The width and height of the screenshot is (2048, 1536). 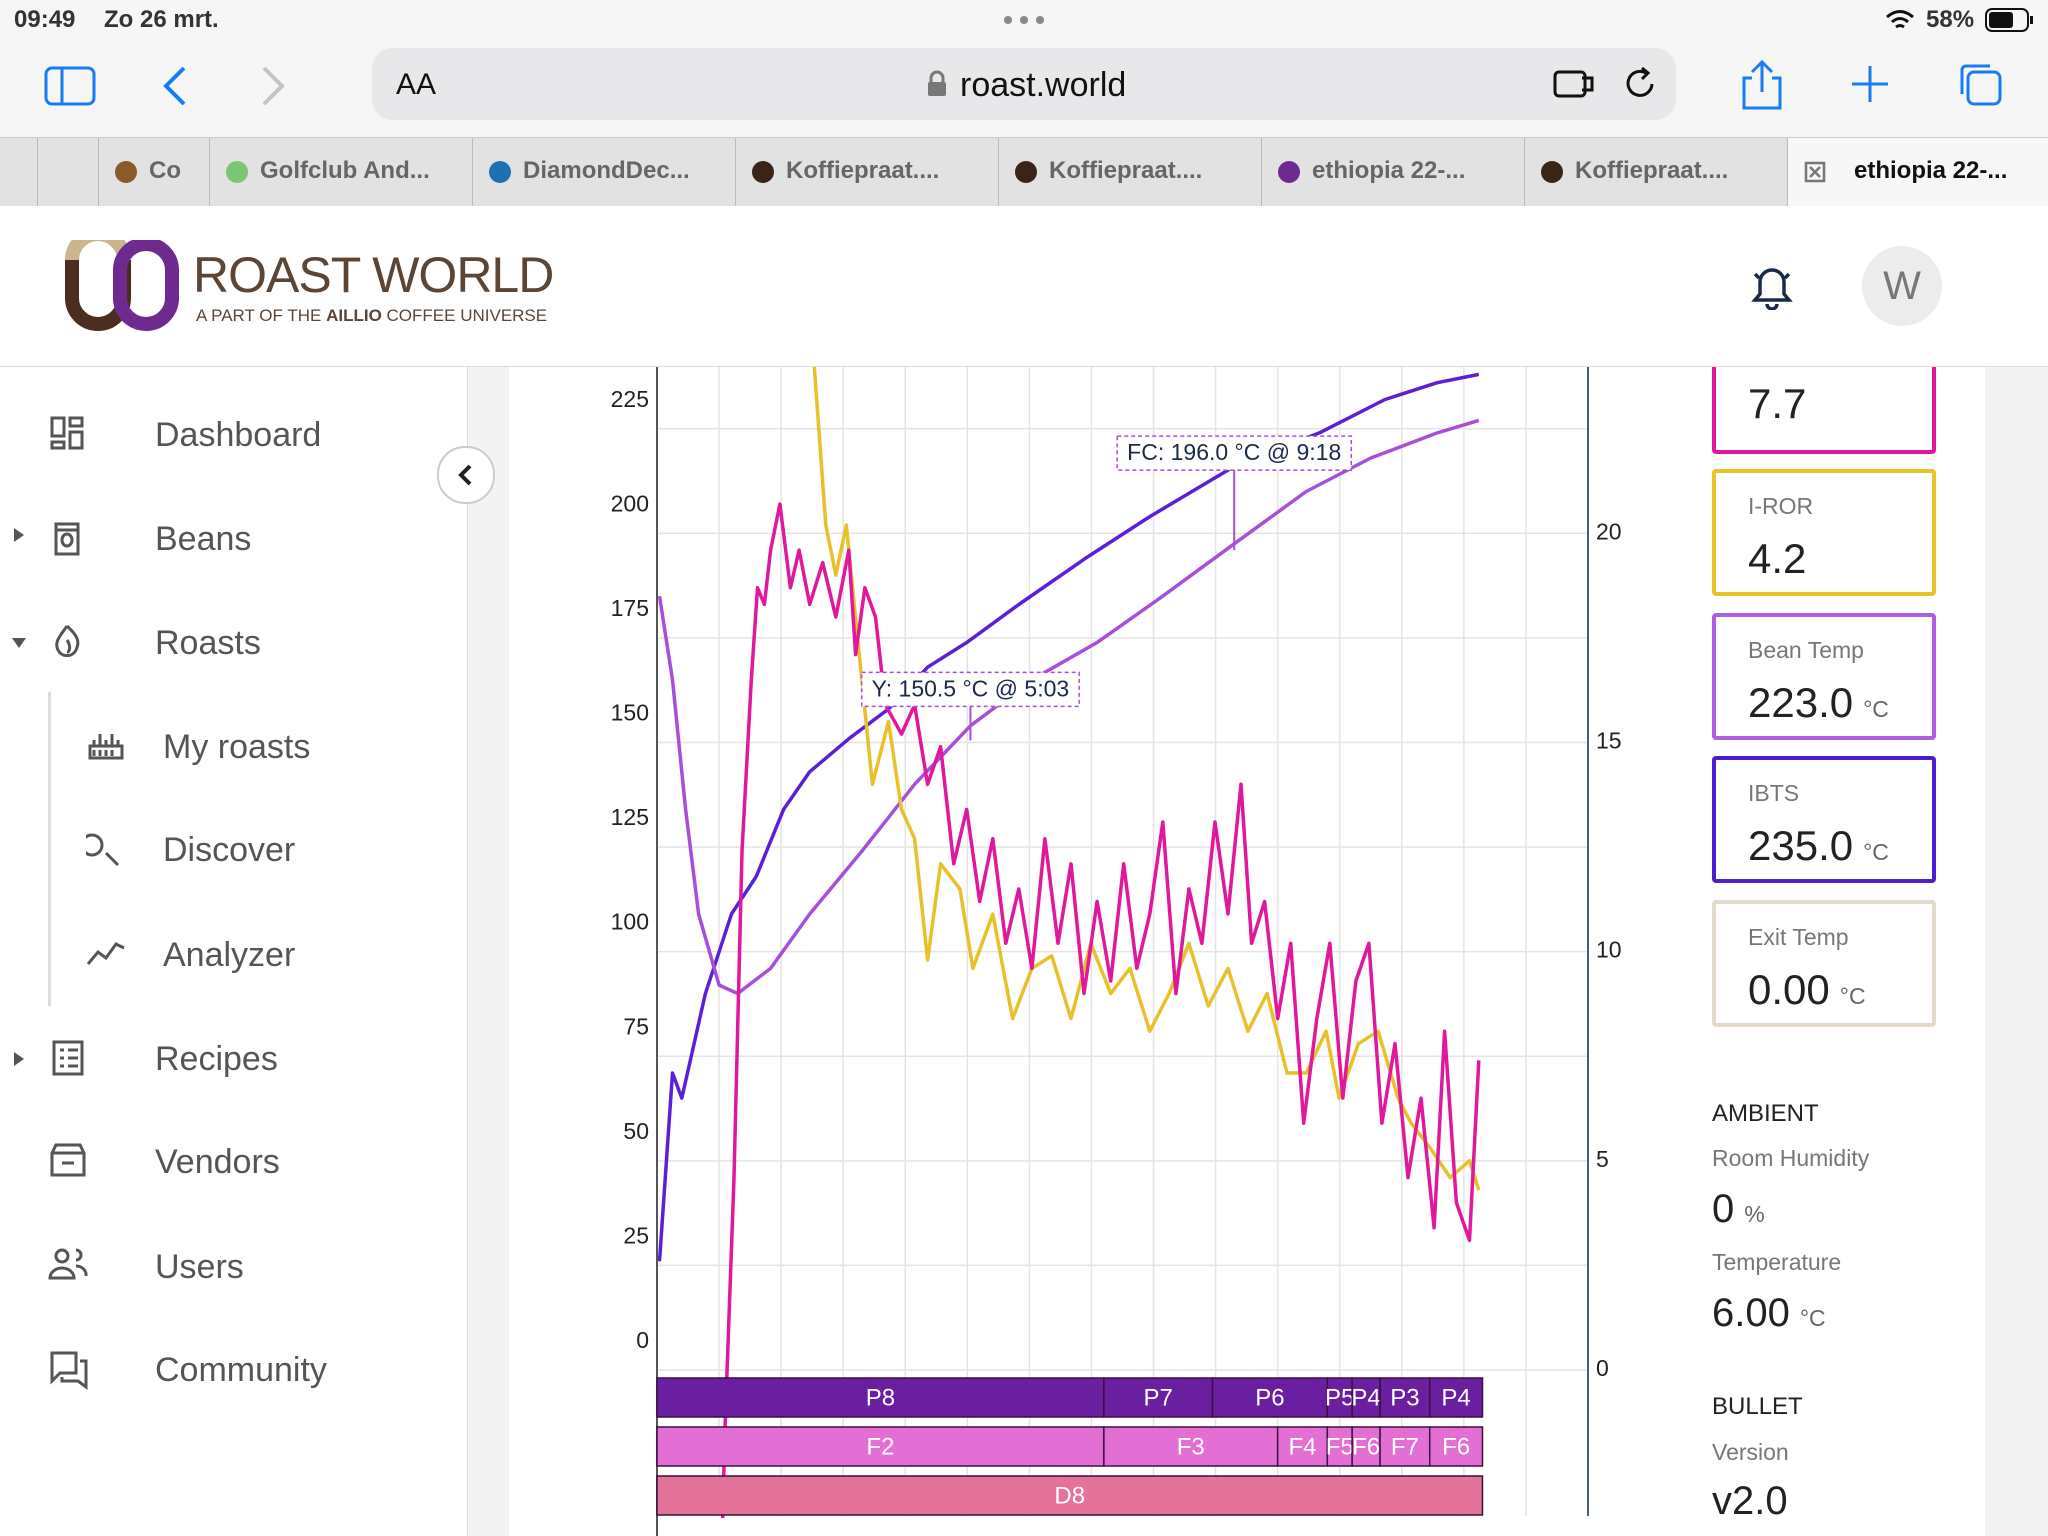 What do you see at coordinates (68, 172) in the screenshot?
I see `pinned-tab` at bounding box center [68, 172].